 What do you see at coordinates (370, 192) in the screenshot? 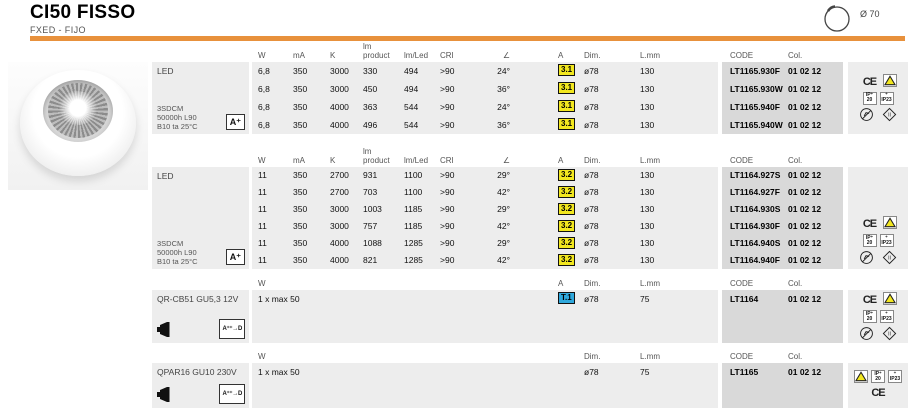
I see `cell-lmp: 703` at bounding box center [370, 192].